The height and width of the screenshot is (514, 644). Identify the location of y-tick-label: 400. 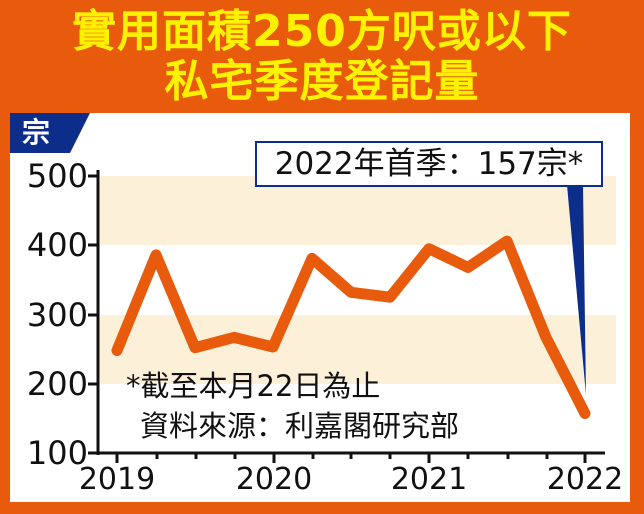
(57, 245).